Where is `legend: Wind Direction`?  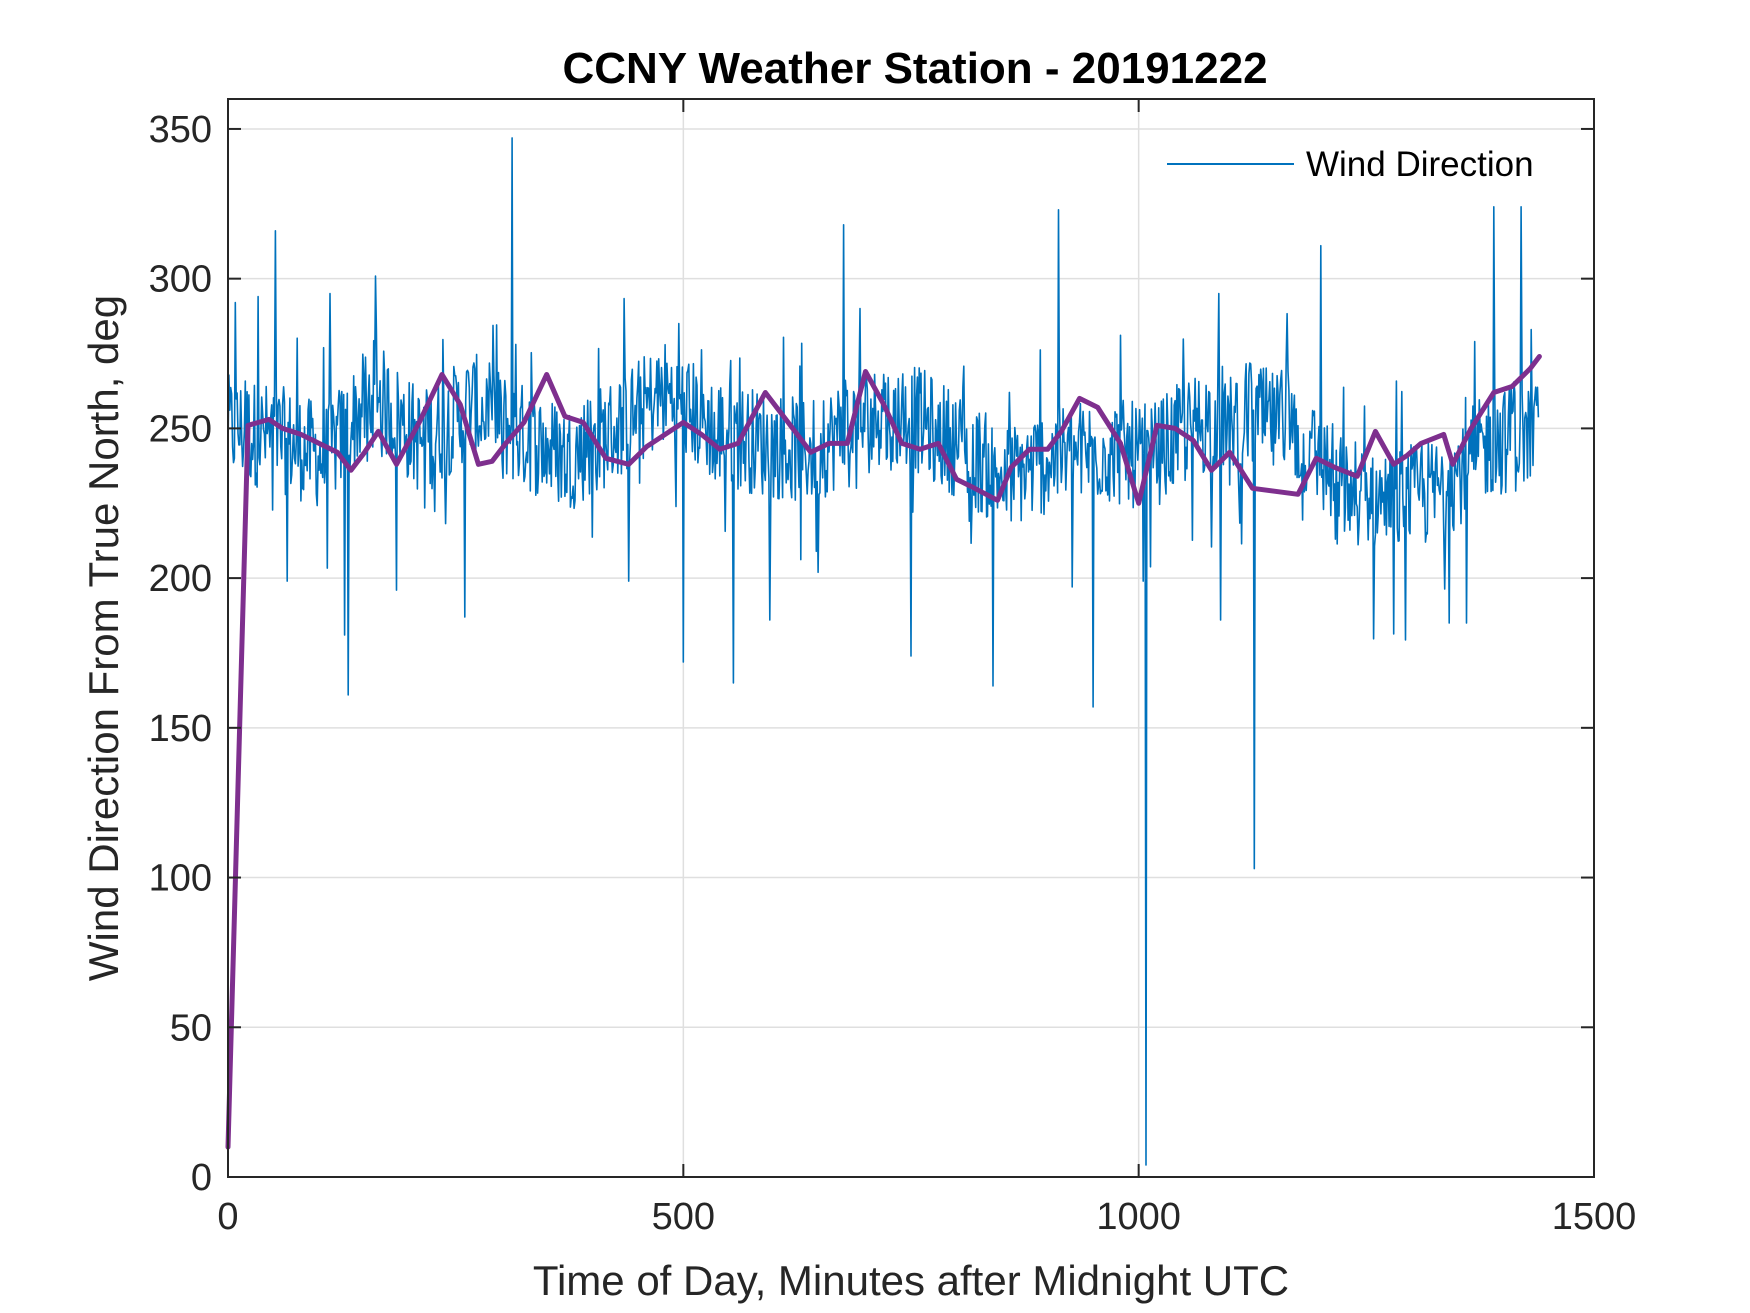
legend: Wind Direction is located at coordinates (1360, 165).